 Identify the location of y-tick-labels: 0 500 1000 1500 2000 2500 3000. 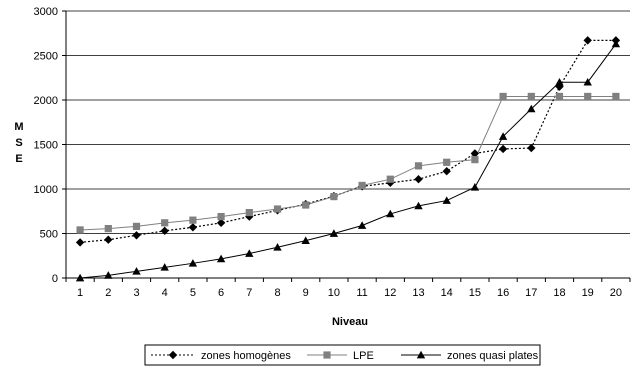
(46, 145).